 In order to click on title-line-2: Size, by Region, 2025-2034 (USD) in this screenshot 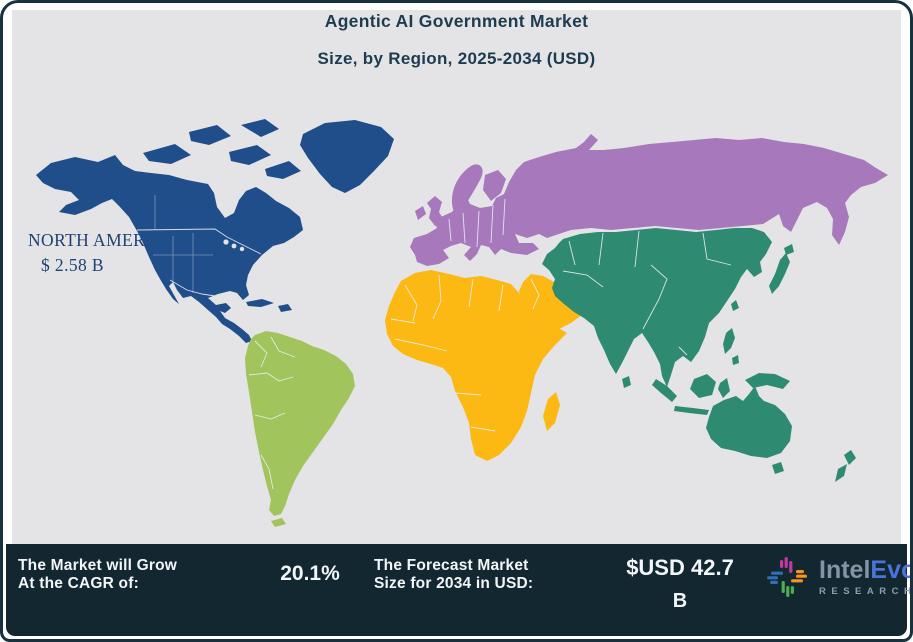, I will do `click(456, 58)`.